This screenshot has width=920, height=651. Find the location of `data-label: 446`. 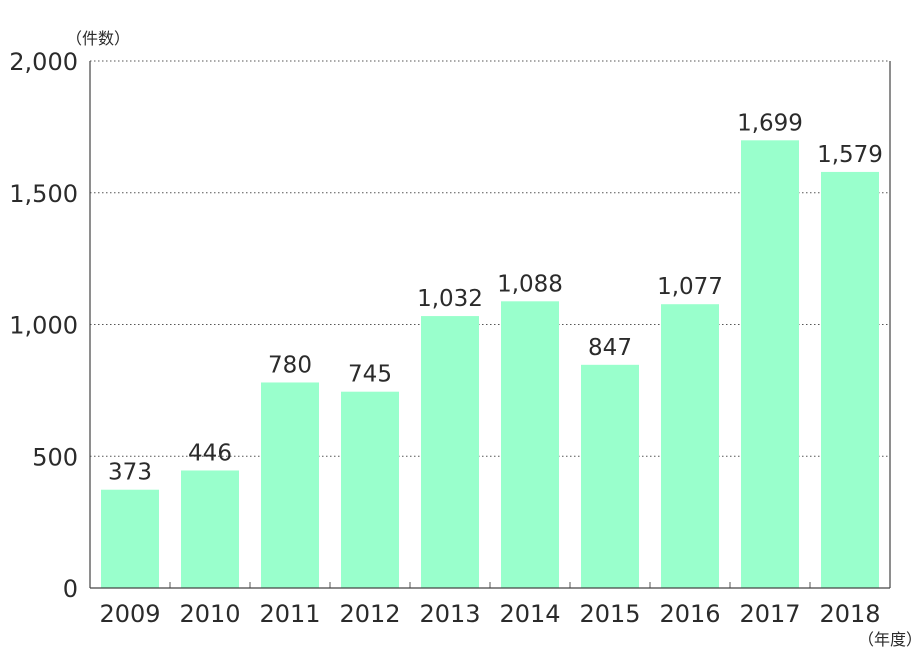

data-label: 446 is located at coordinates (210, 453).